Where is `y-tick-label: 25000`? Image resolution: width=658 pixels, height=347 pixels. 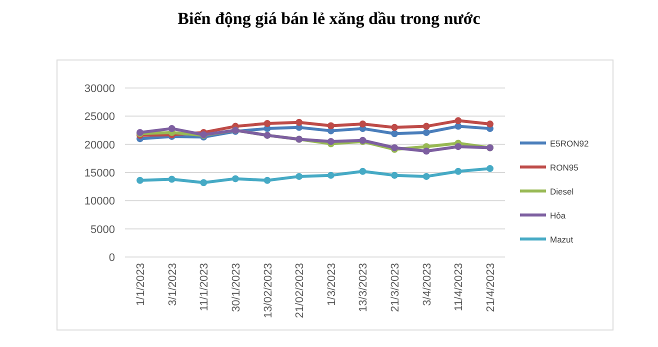
y-tick-label: 25000 is located at coordinates (99, 117).